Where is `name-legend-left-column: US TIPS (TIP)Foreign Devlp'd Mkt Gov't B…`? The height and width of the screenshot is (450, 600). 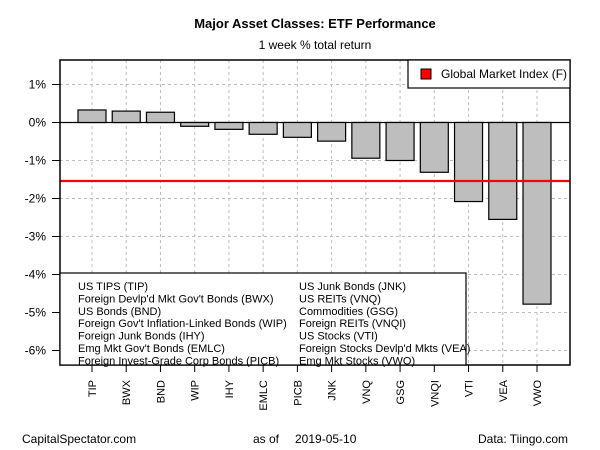
name-legend-left-column: US TIPS (TIP)Foreign Devlp'd Mkt Gov't B… is located at coordinates (182, 324).